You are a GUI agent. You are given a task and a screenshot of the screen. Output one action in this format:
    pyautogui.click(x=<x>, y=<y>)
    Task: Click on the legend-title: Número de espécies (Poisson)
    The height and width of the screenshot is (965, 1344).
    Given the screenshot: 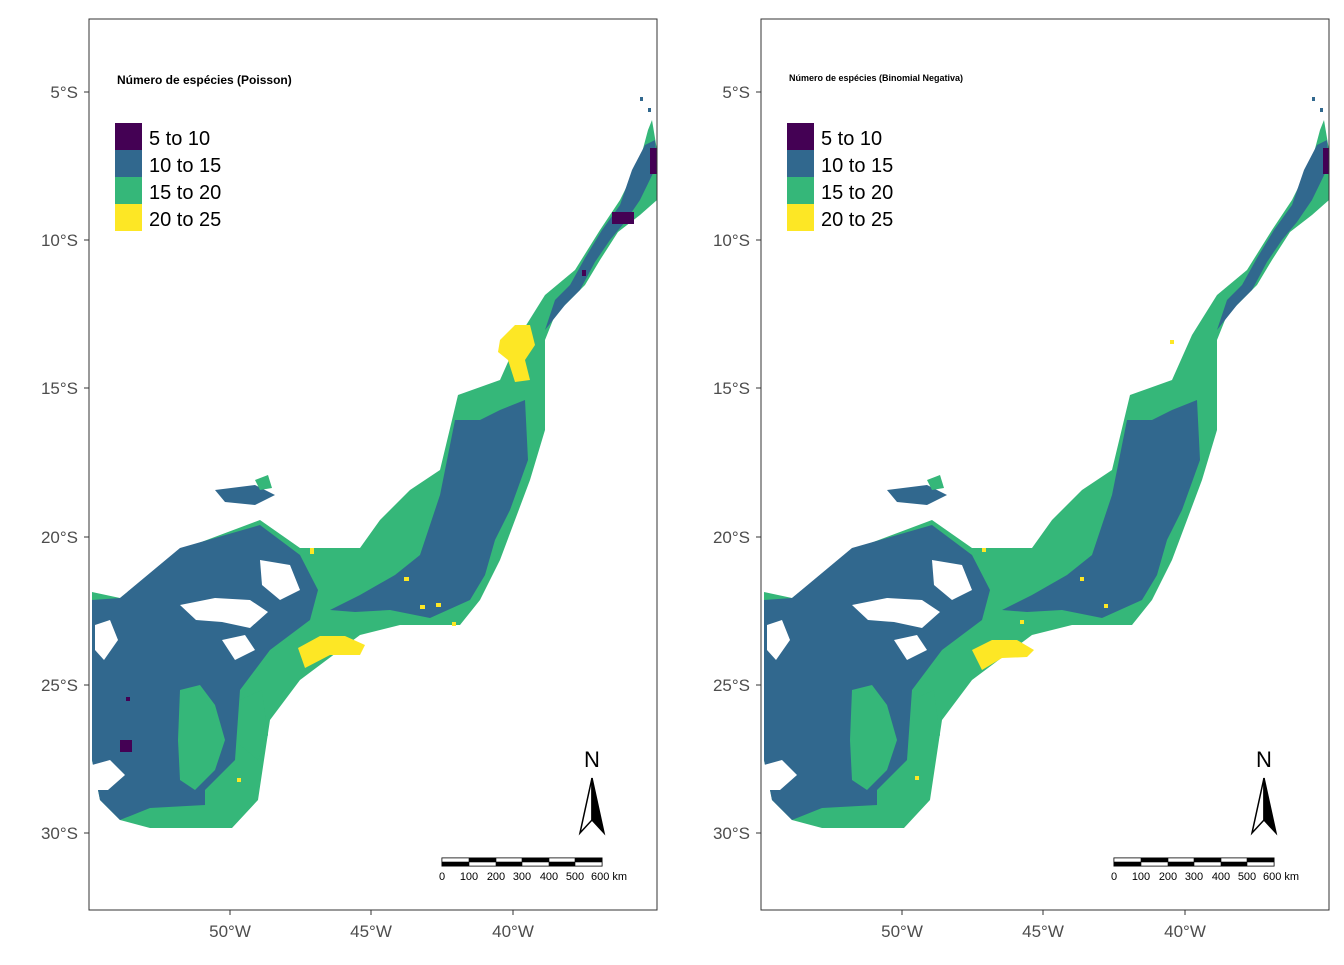 What is the action you would take?
    pyautogui.click(x=204, y=80)
    